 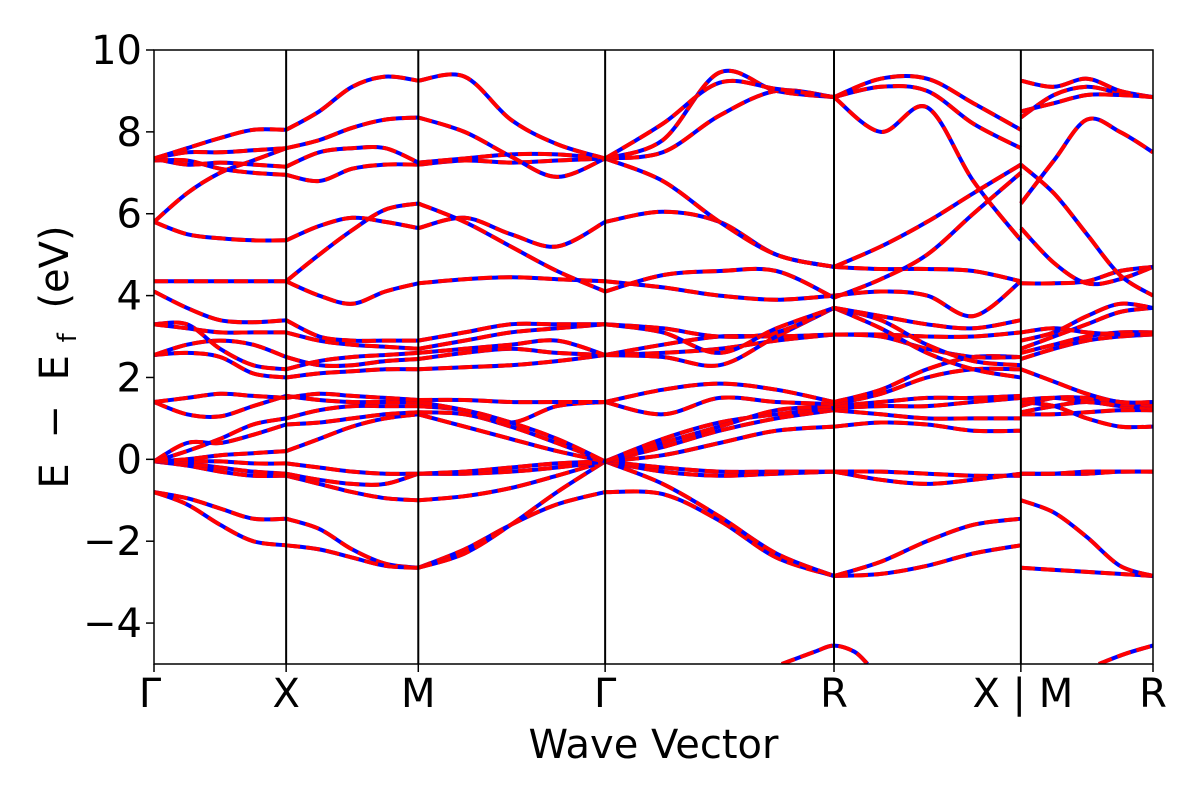 I want to click on band-seg4-b15-spin-down, so click(x=928, y=299).